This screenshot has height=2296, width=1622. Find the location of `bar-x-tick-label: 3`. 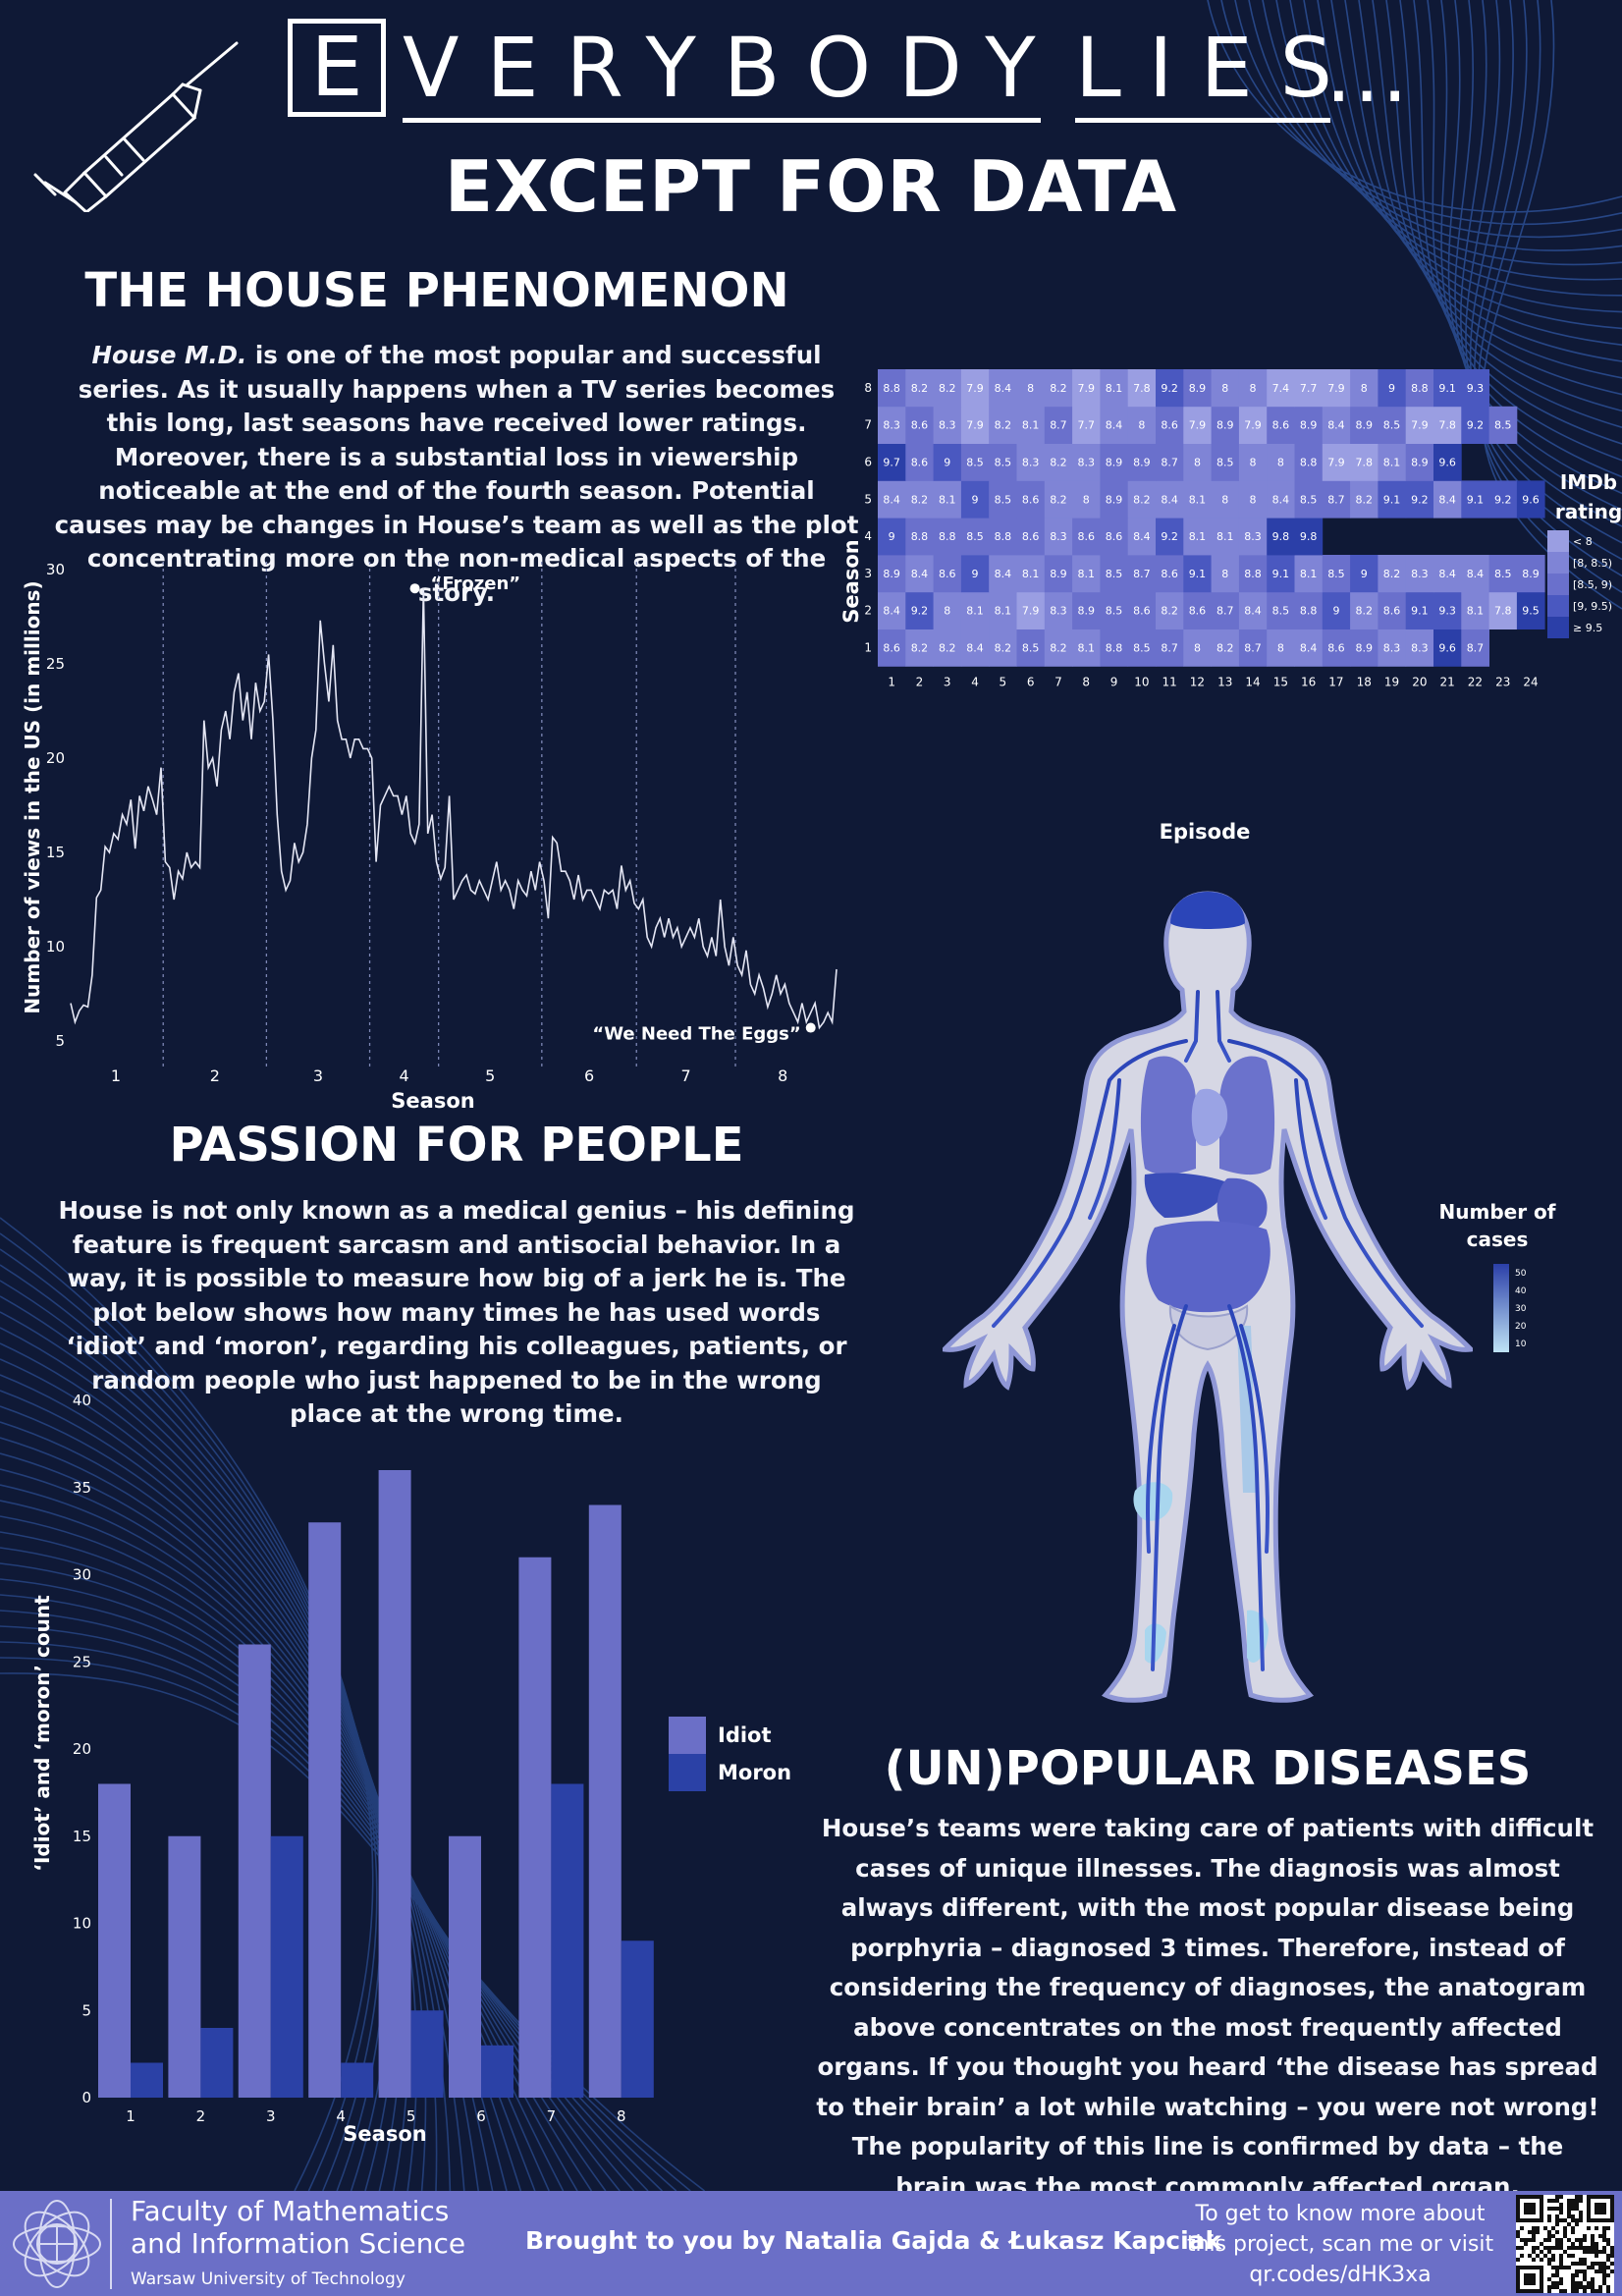

bar-x-tick-label: 3 is located at coordinates (271, 2116).